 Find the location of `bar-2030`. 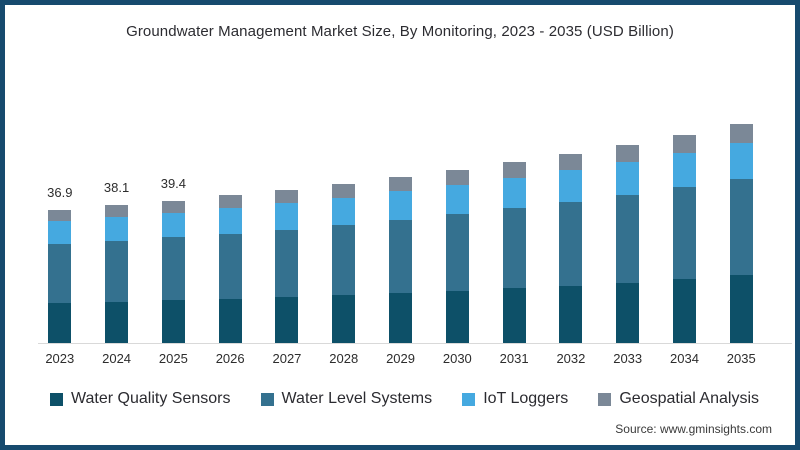

bar-2030 is located at coordinates (457, 256).